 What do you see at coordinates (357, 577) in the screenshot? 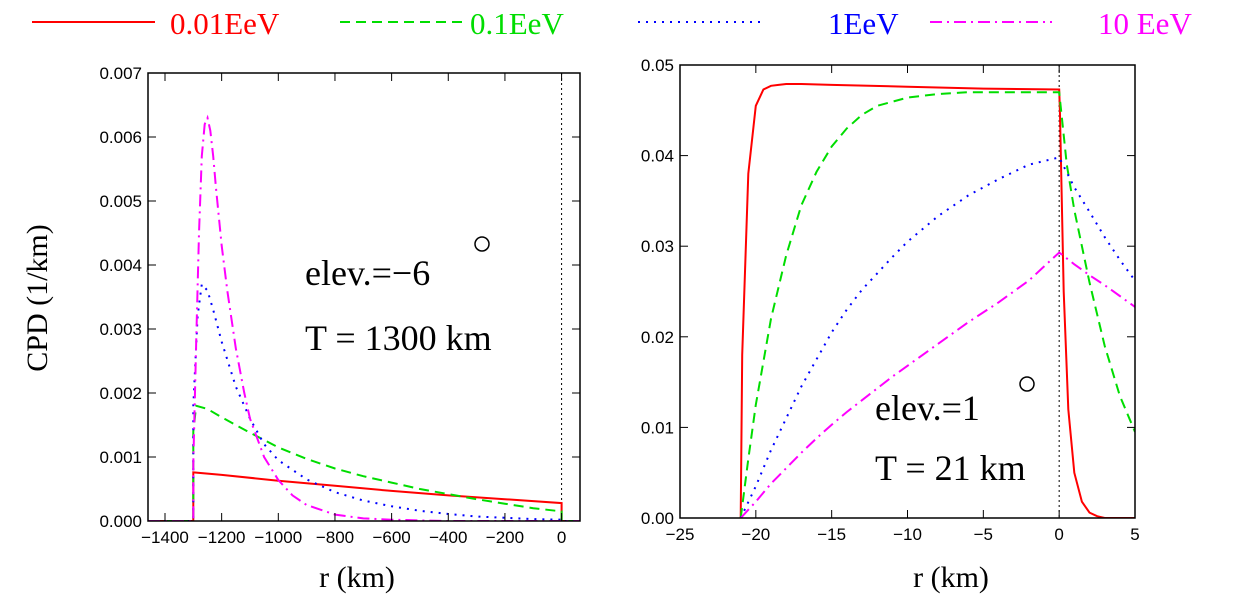
I see `left-x-axis-title: r (km)` at bounding box center [357, 577].